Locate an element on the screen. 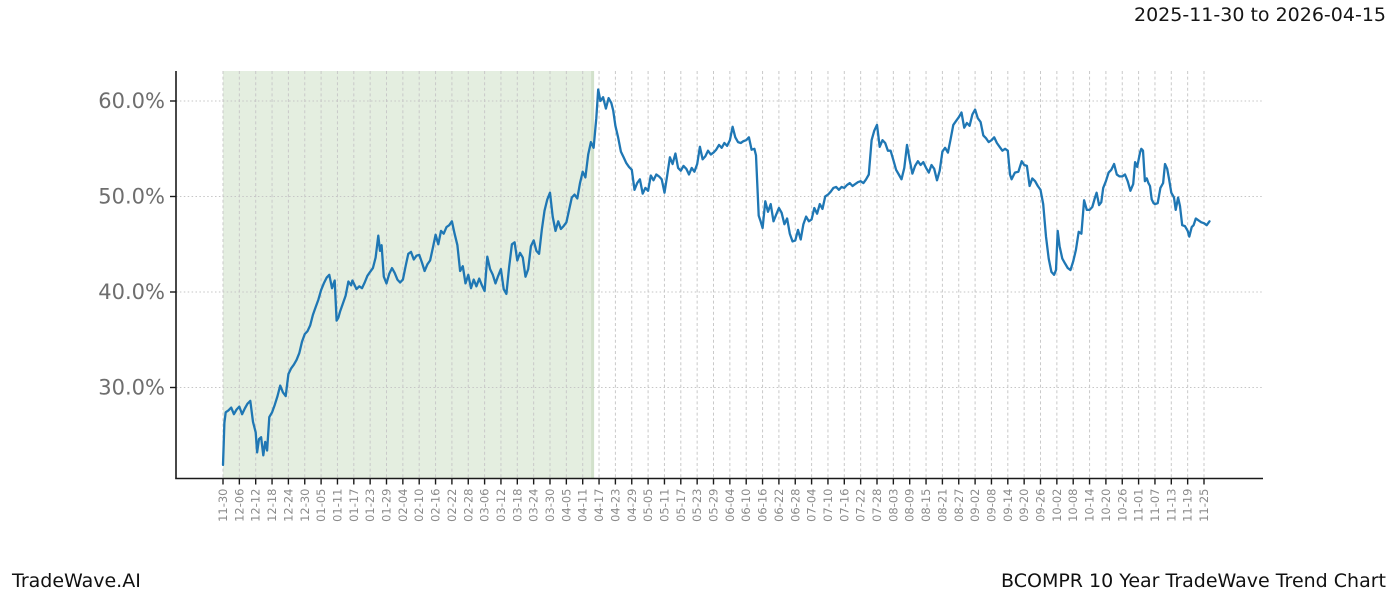  x-tick-label: 09-26 is located at coordinates (1041, 505).